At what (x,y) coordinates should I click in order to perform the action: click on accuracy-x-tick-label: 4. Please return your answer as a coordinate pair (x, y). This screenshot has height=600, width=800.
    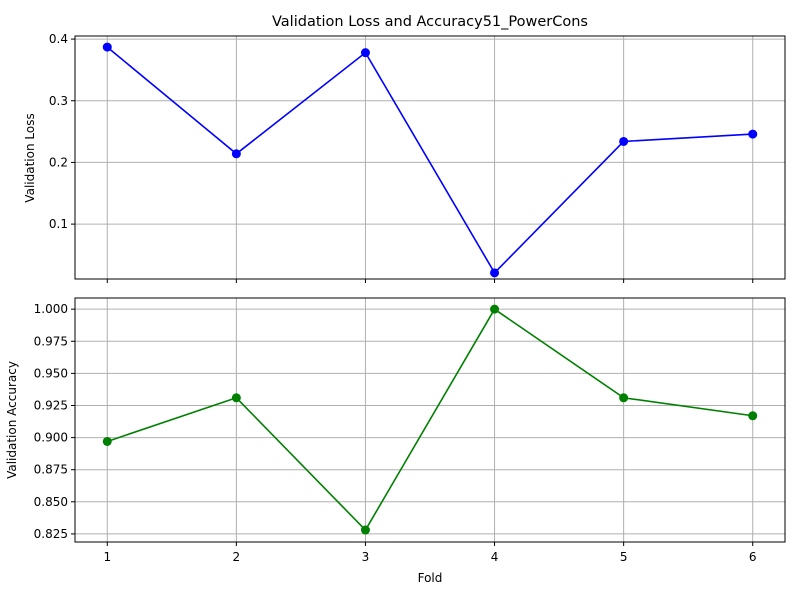
    Looking at the image, I should click on (495, 557).